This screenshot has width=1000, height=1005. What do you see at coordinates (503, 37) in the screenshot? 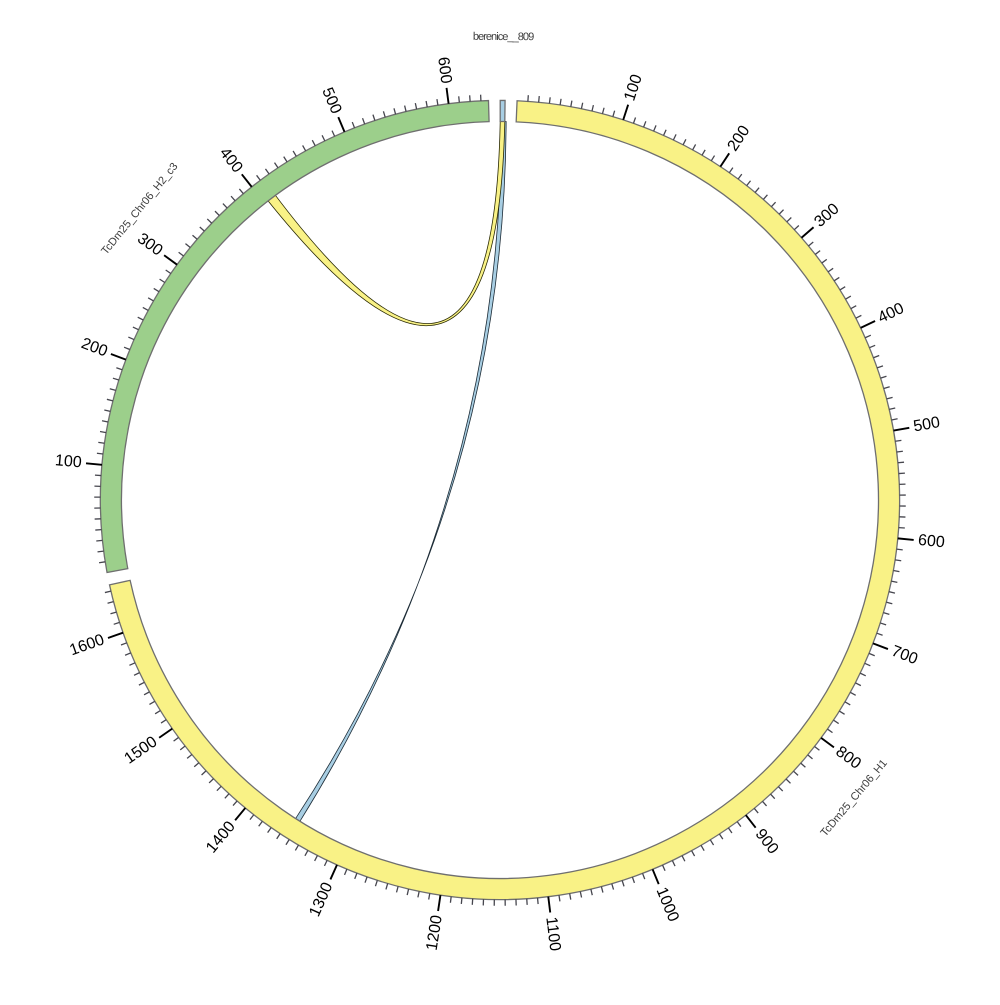
I see `svg-text: berenice__809` at bounding box center [503, 37].